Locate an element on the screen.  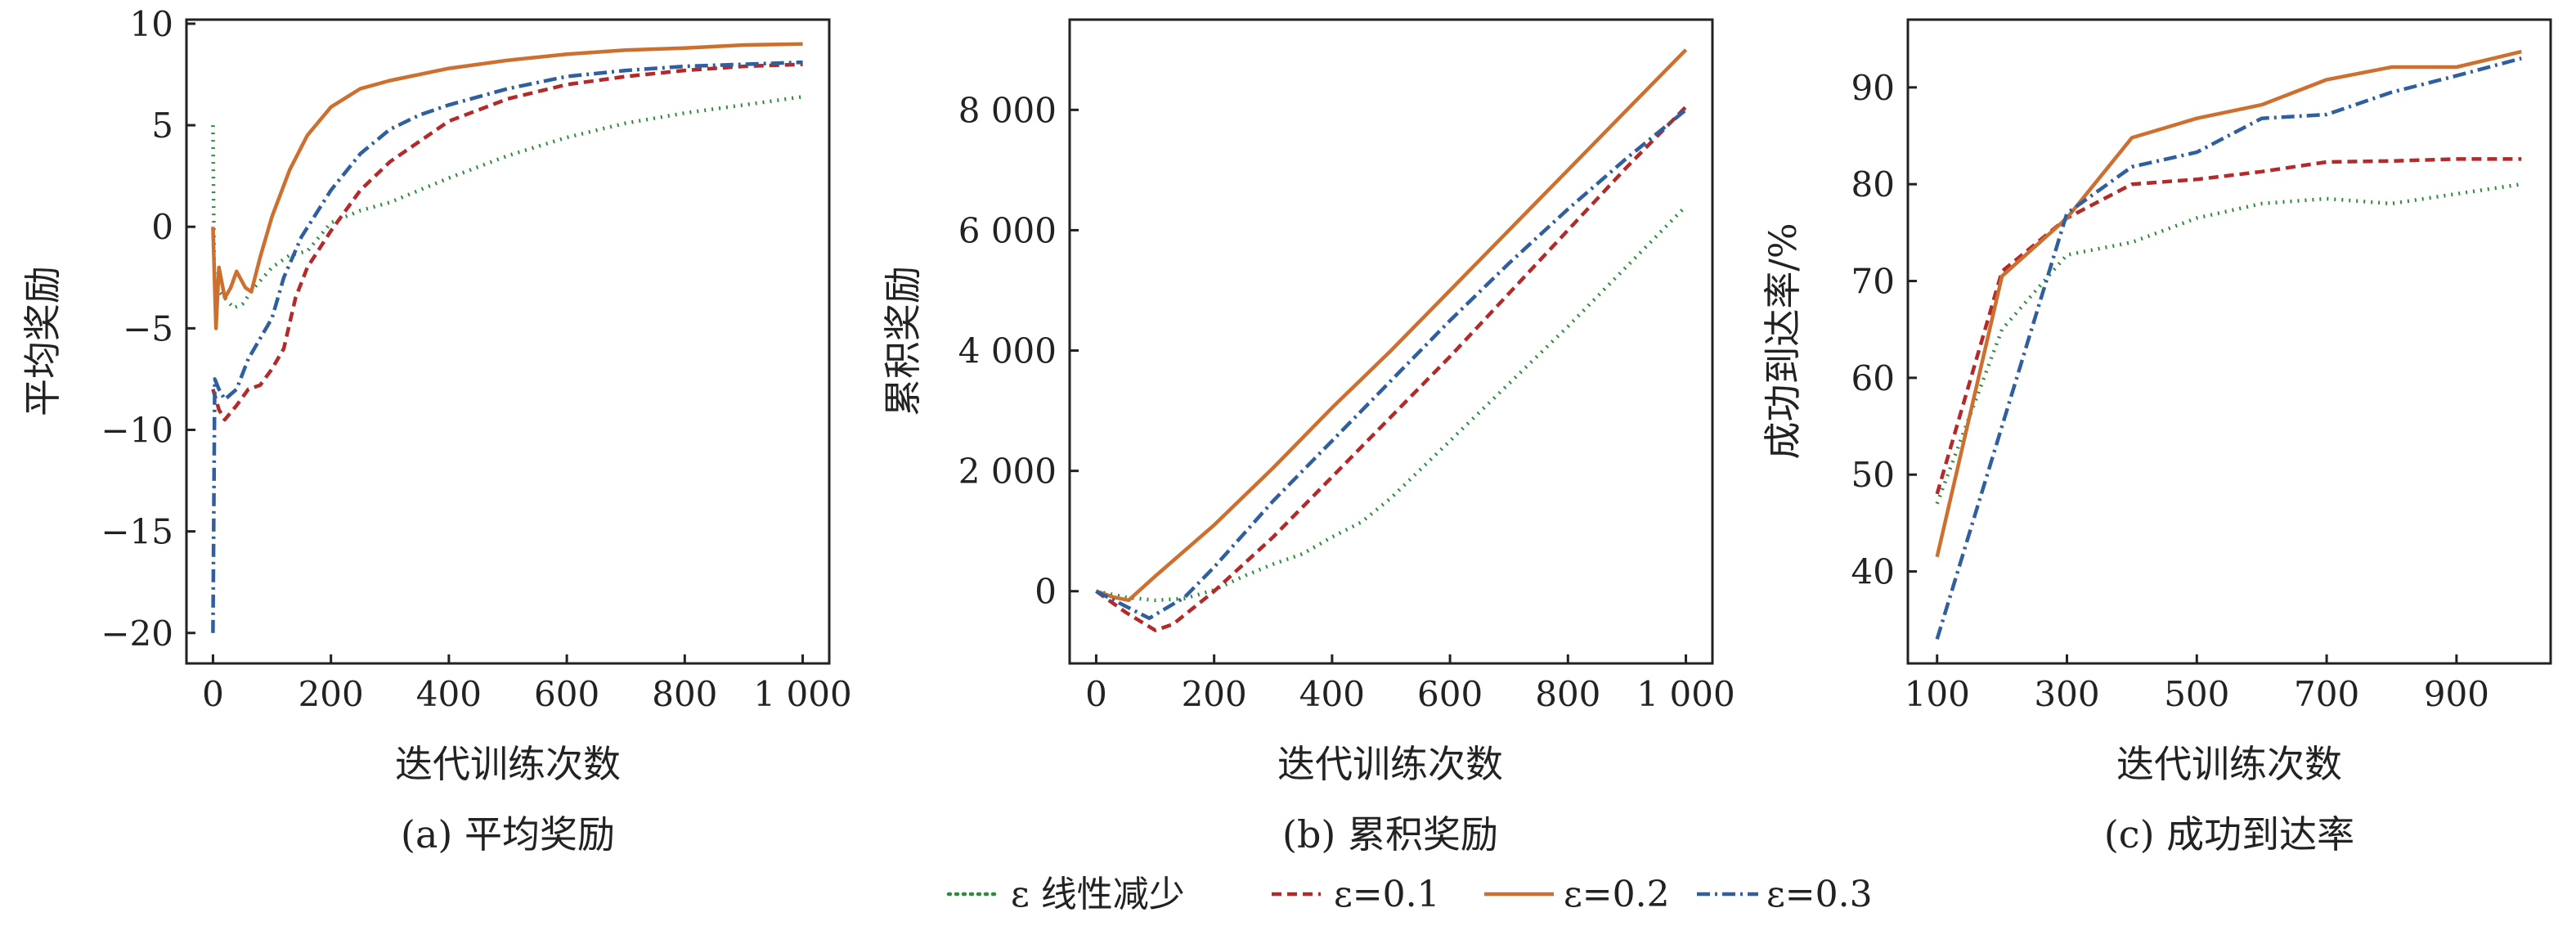
y-tick-label: −5 is located at coordinates (148, 328).